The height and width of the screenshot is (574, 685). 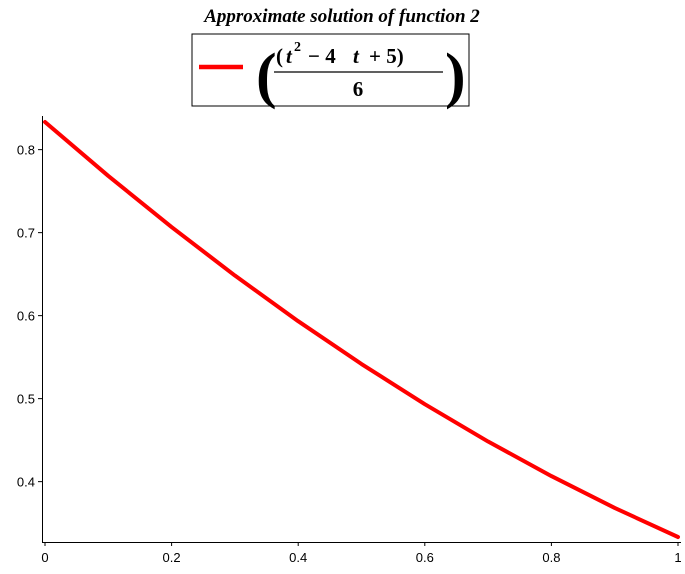 I want to click on y-tick-label: 0.6, so click(x=26, y=316).